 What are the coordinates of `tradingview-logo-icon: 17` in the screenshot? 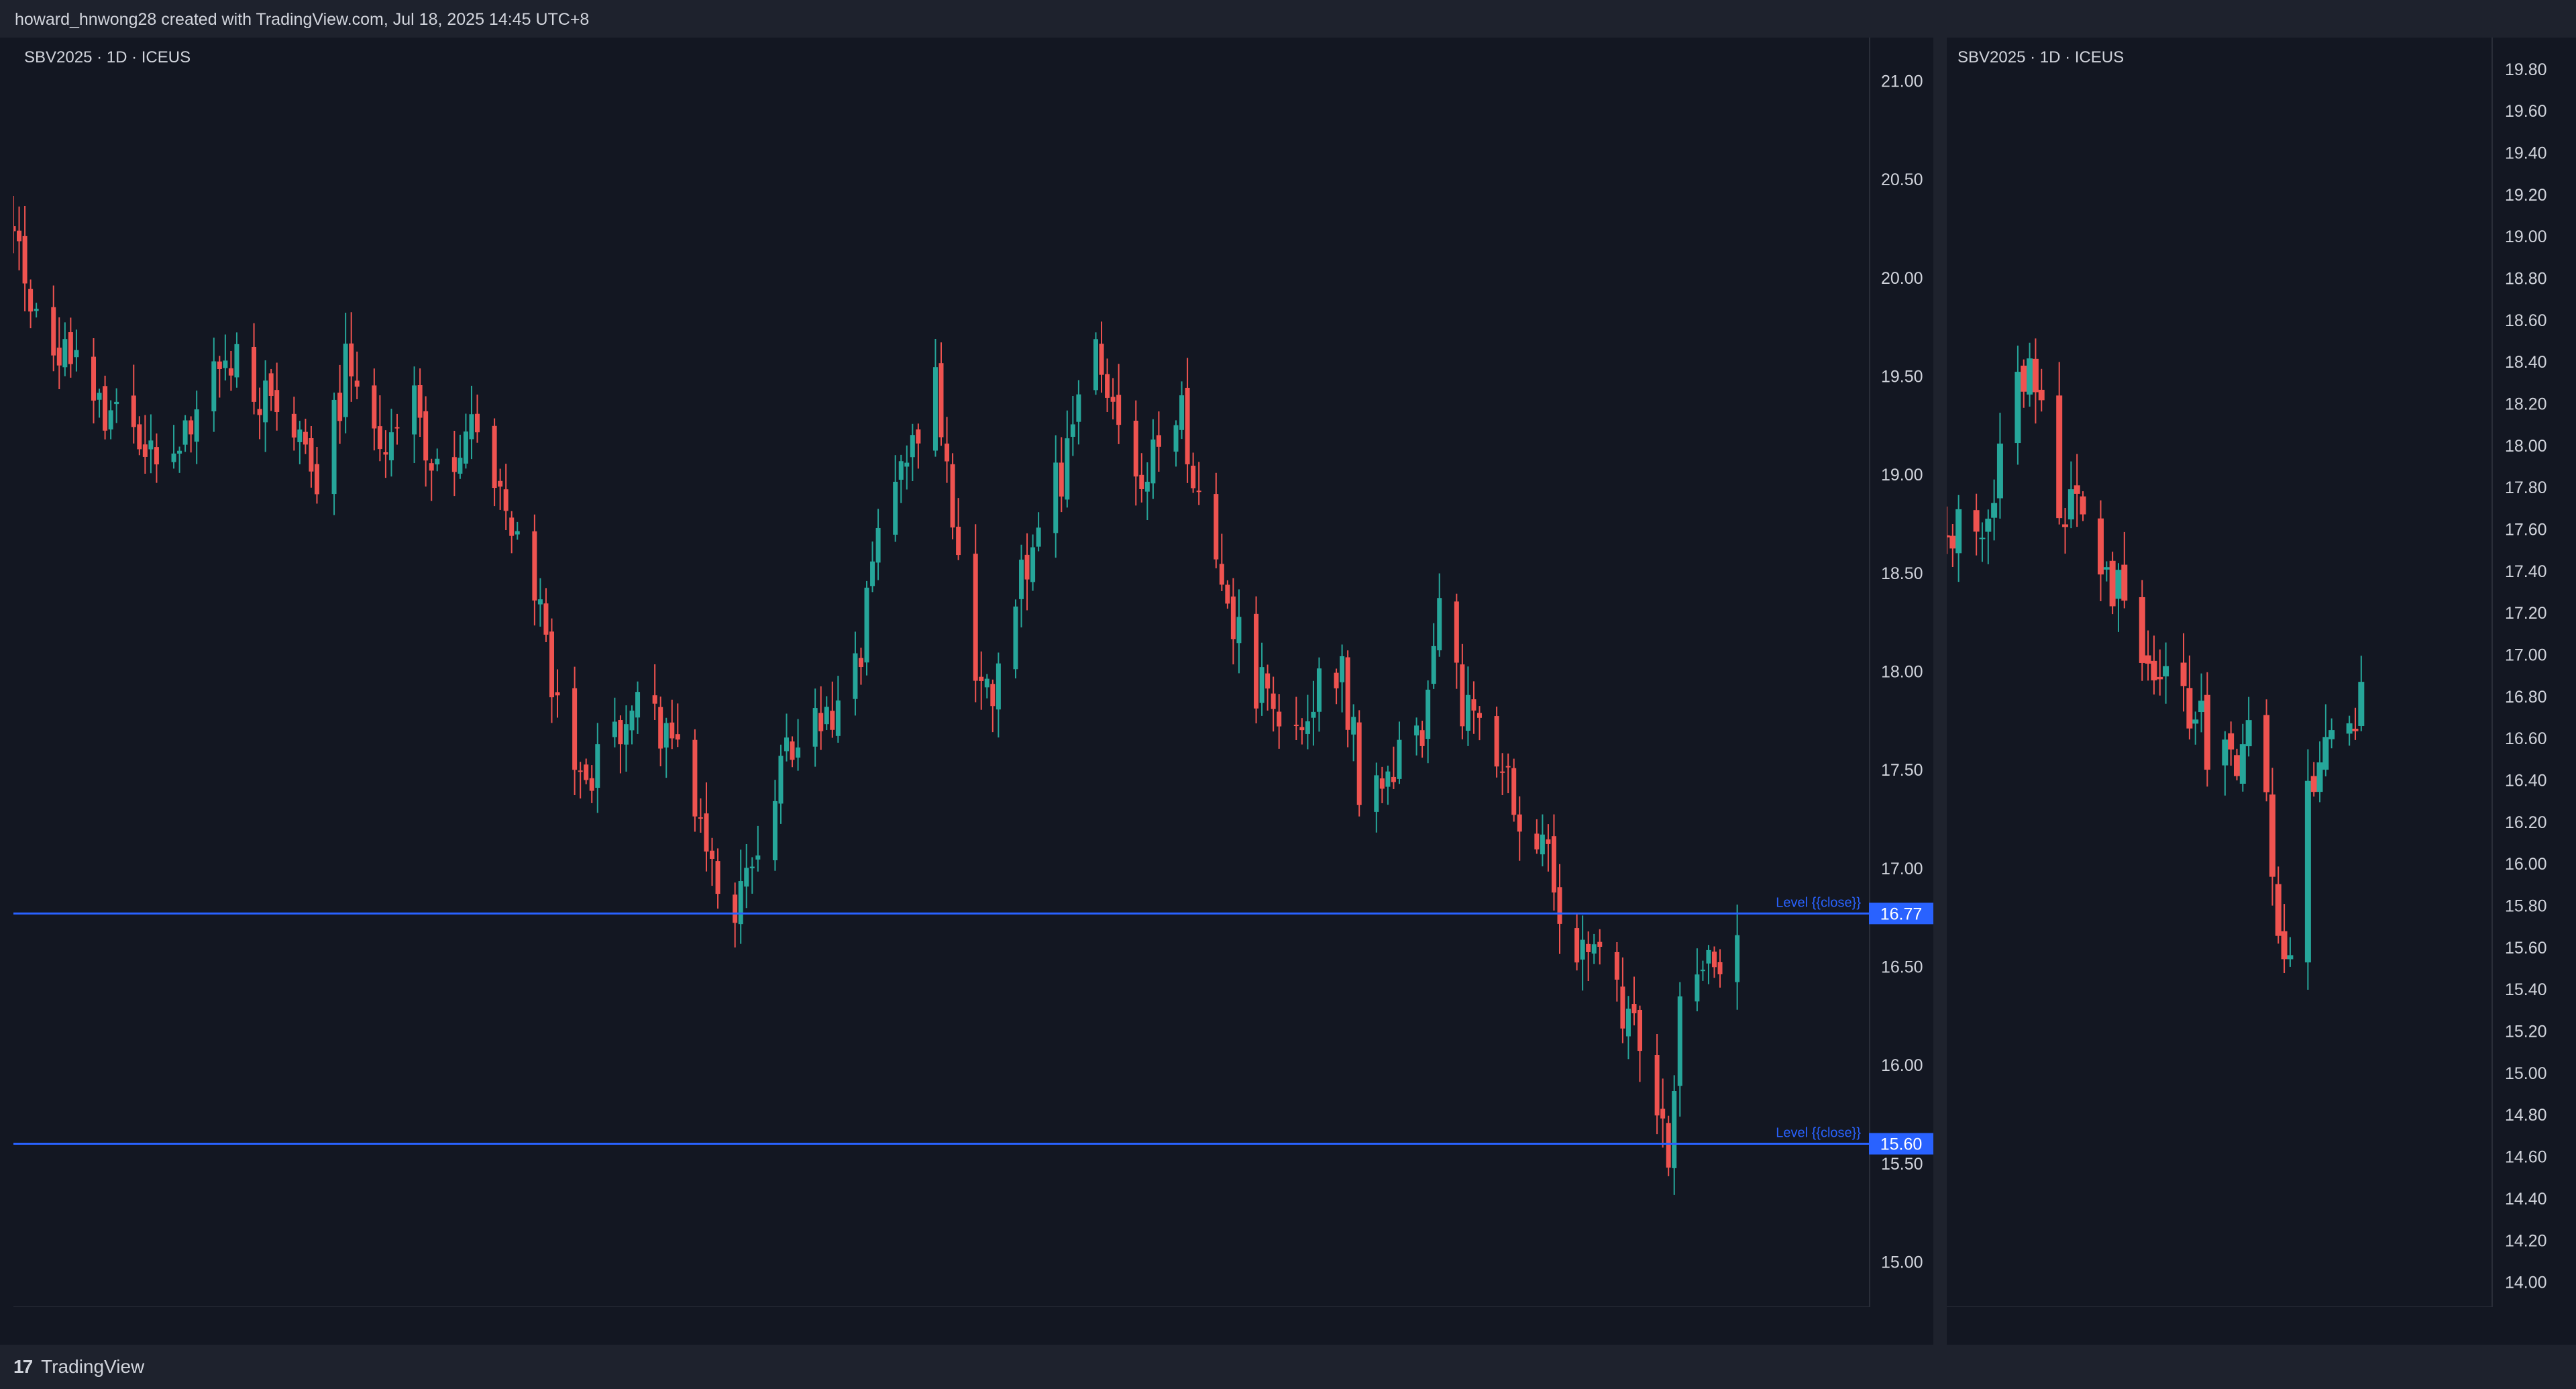 It's located at (23, 1367).